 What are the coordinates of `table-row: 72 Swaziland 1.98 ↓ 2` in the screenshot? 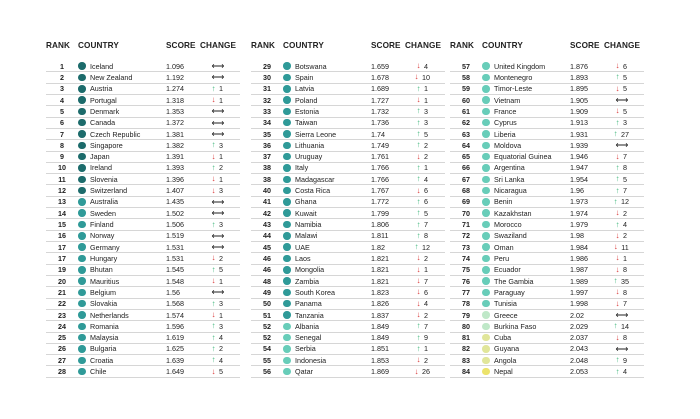 It's located at (547, 236).